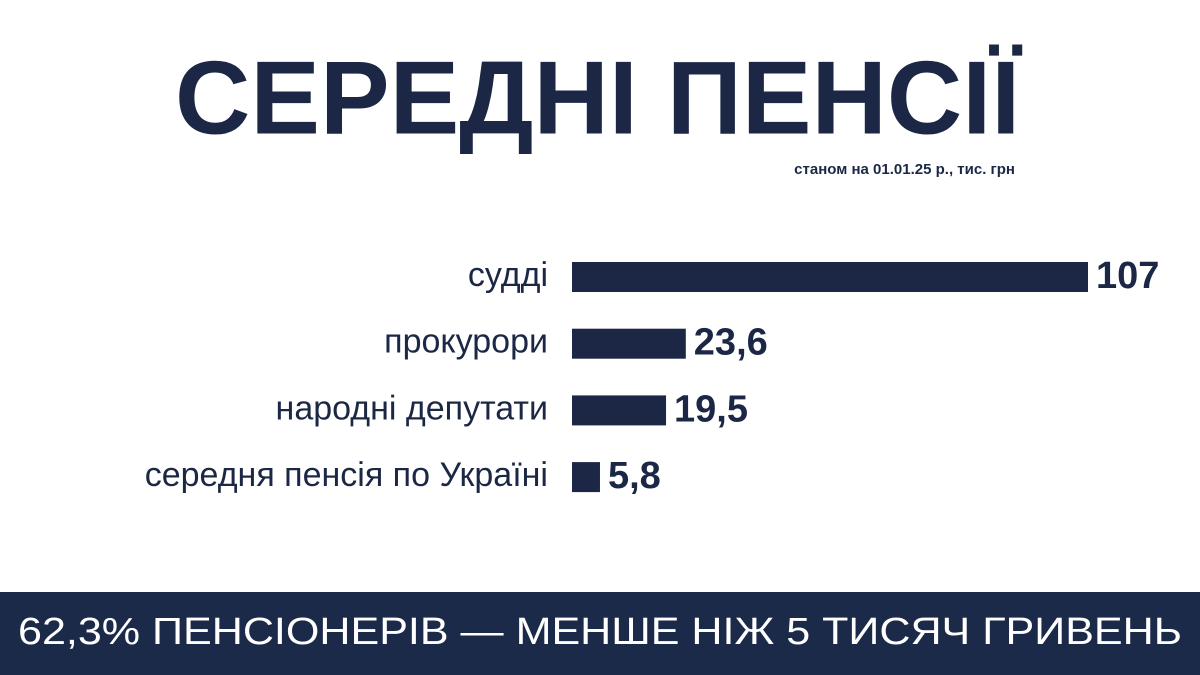 The width and height of the screenshot is (1200, 675). Describe the element at coordinates (711, 409) in the screenshot. I see `value-label: 19,5` at that location.